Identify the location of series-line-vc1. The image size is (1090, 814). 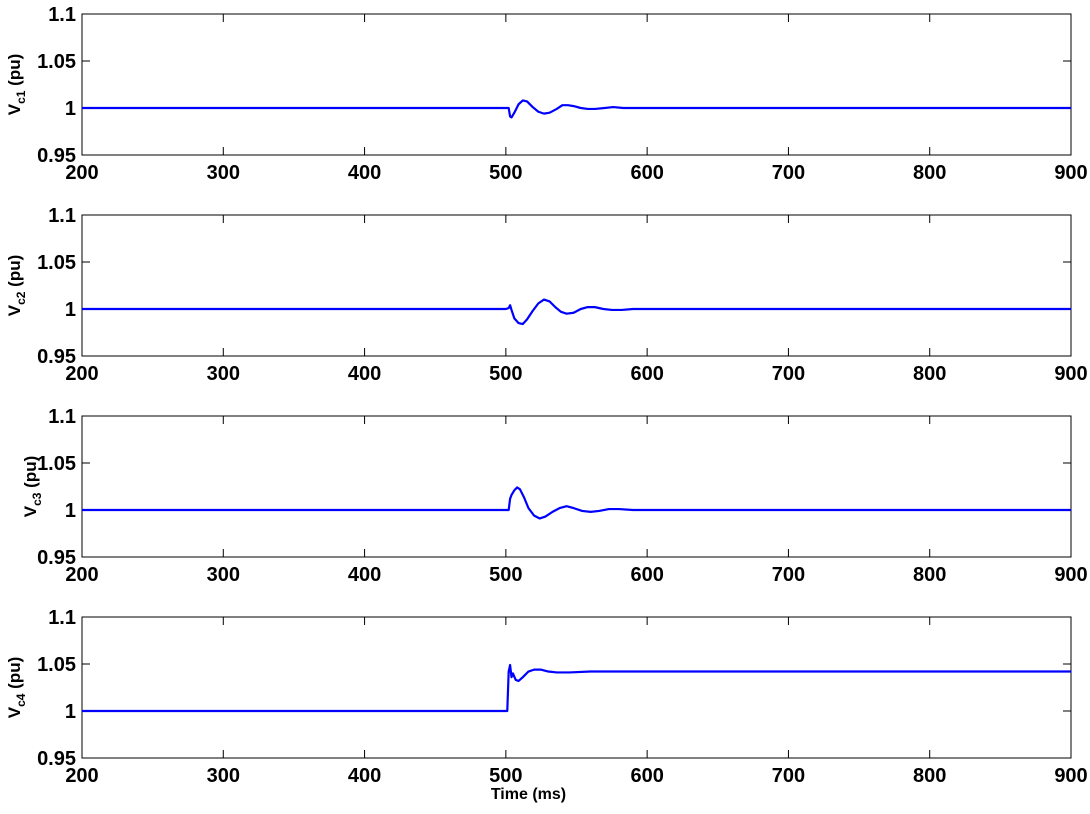
(576, 109).